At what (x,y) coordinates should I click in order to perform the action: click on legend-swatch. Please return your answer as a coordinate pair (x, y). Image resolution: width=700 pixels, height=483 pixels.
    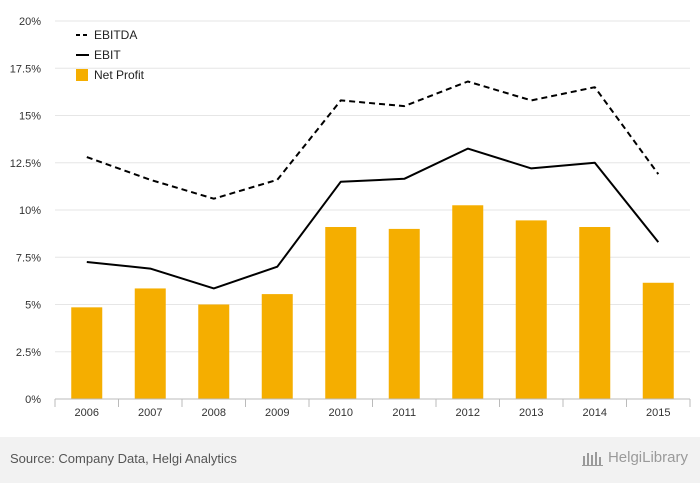
    Looking at the image, I should click on (82, 75).